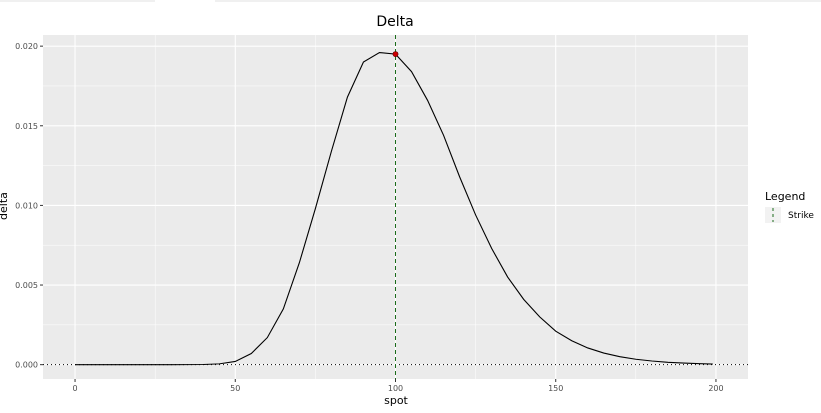  Describe the element at coordinates (26, 365) in the screenshot. I see `y-tick-label: 0.000` at that location.